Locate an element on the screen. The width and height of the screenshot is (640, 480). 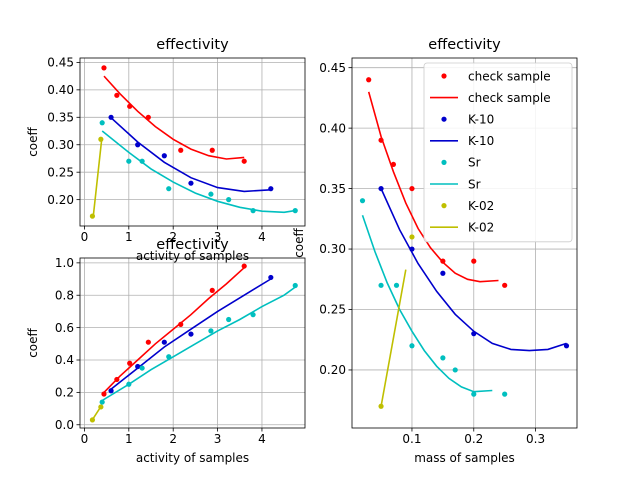
x-tick-label: 4 is located at coordinates (262, 237).